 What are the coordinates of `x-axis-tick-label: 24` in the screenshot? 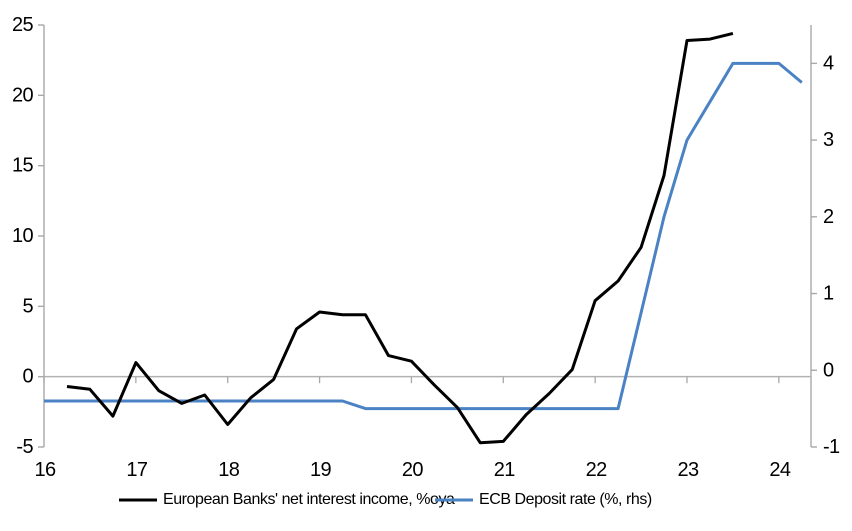 It's located at (780, 470).